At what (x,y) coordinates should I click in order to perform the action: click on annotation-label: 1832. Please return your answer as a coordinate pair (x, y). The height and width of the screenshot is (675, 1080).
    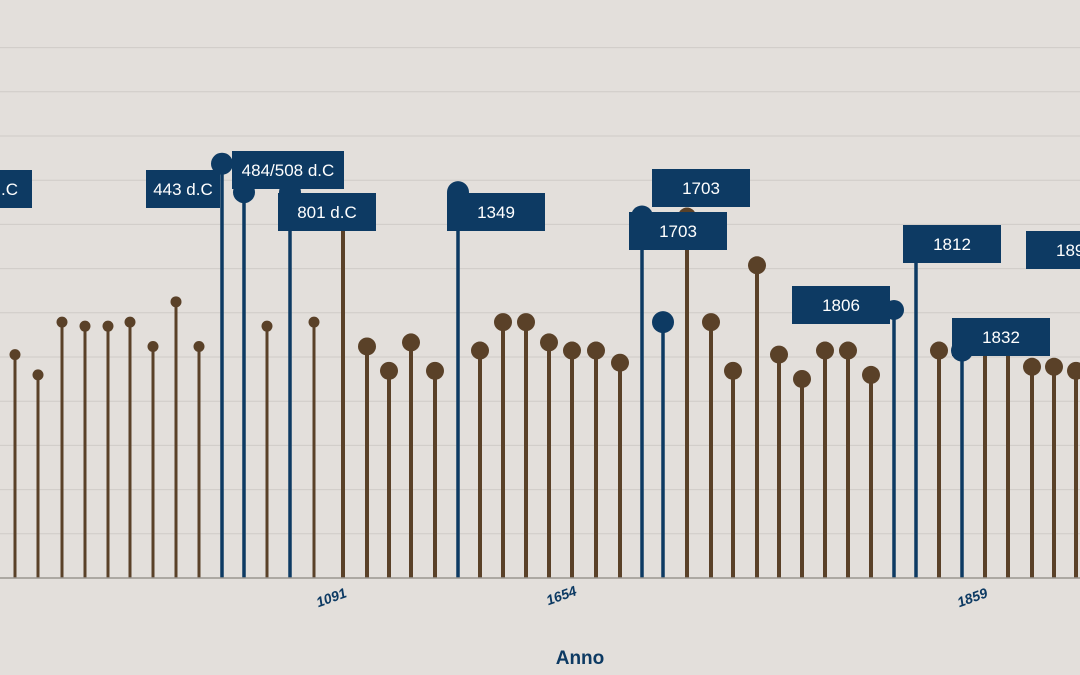
    Looking at the image, I should click on (1001, 337).